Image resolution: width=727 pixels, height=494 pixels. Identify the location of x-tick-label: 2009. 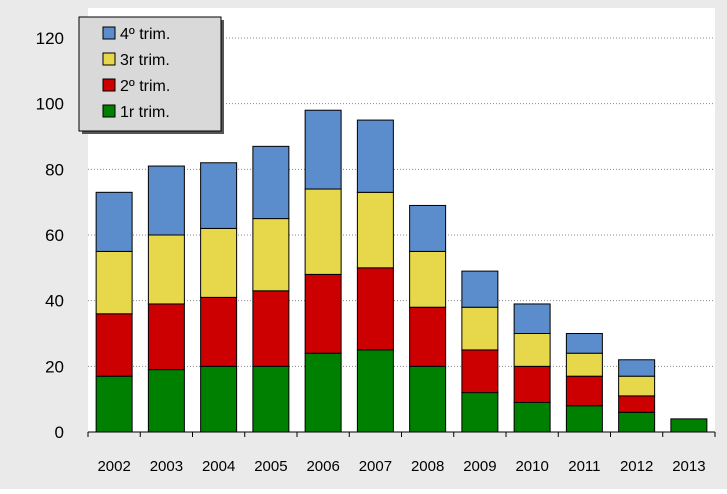
(479, 466).